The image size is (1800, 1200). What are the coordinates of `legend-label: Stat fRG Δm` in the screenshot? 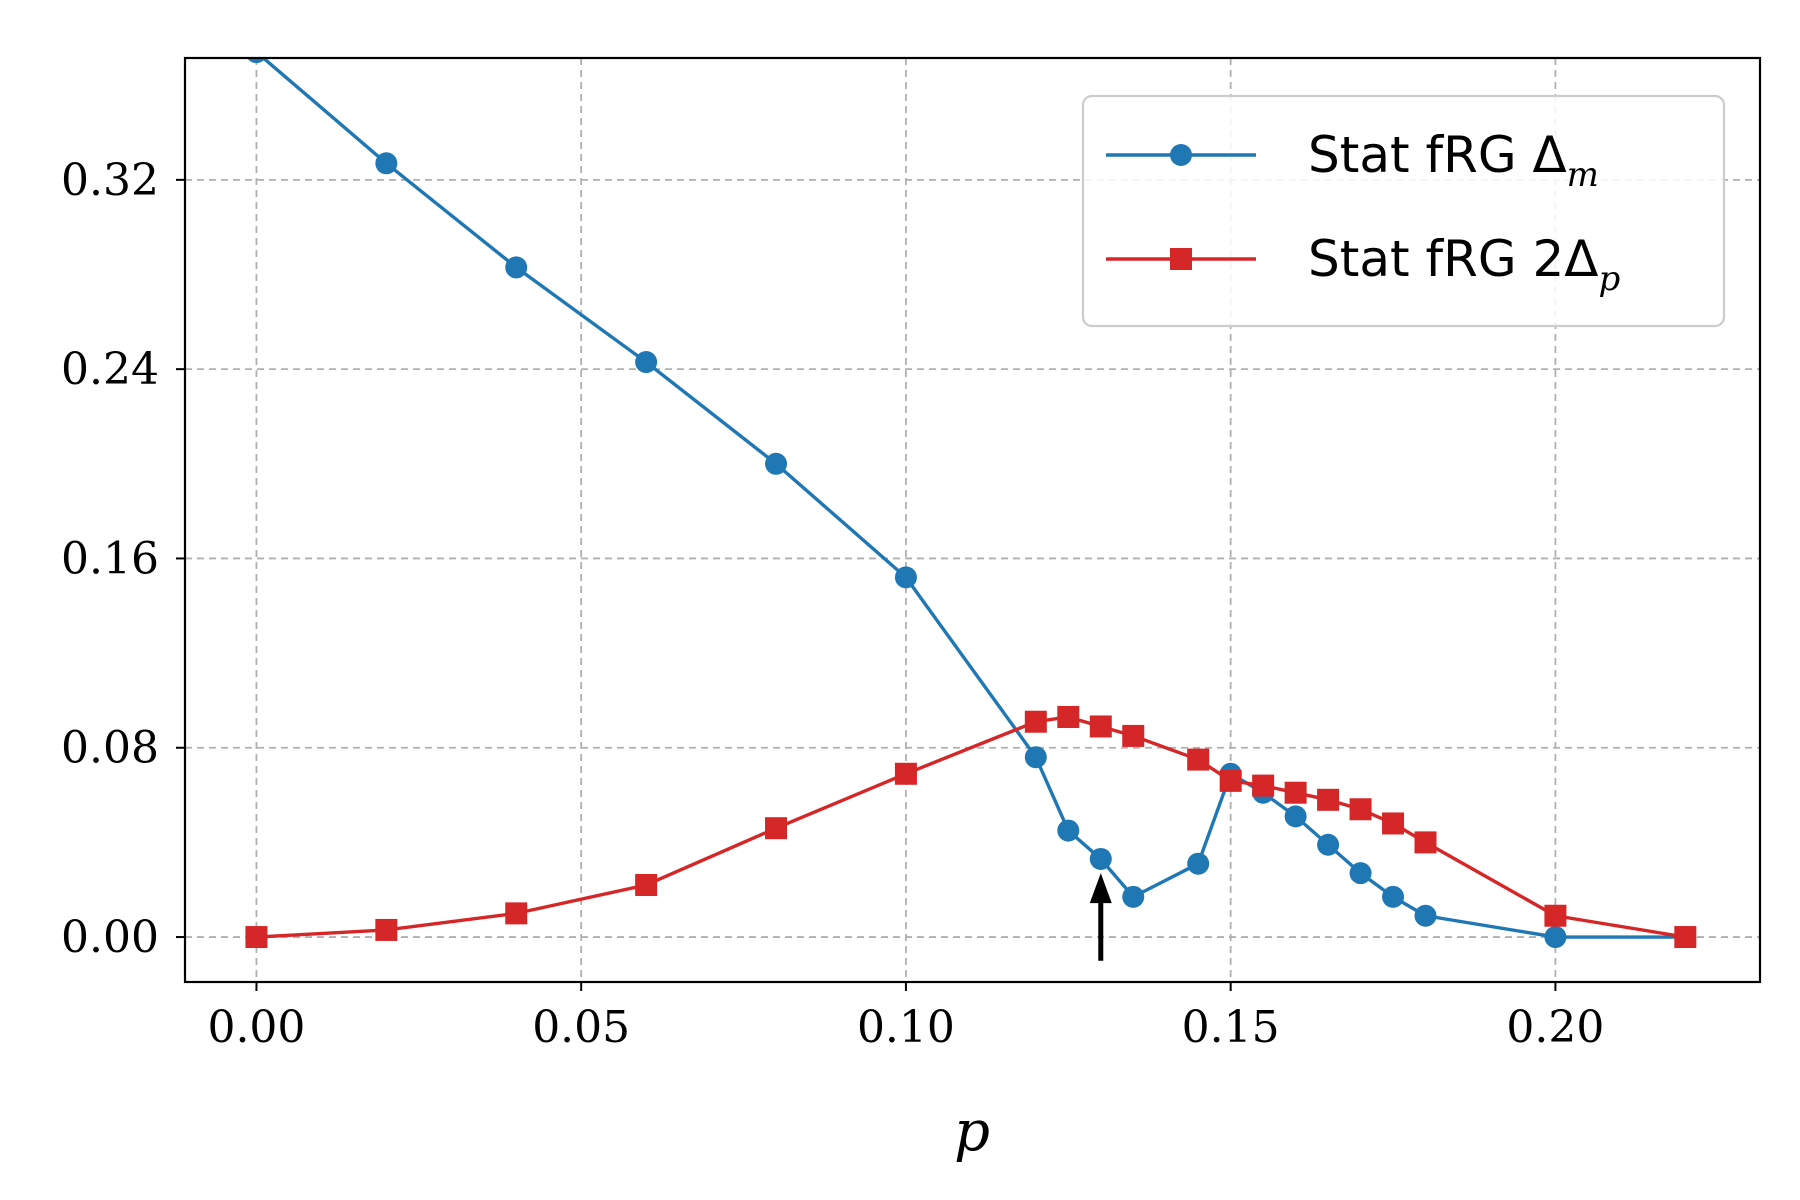 It's located at (1453, 160).